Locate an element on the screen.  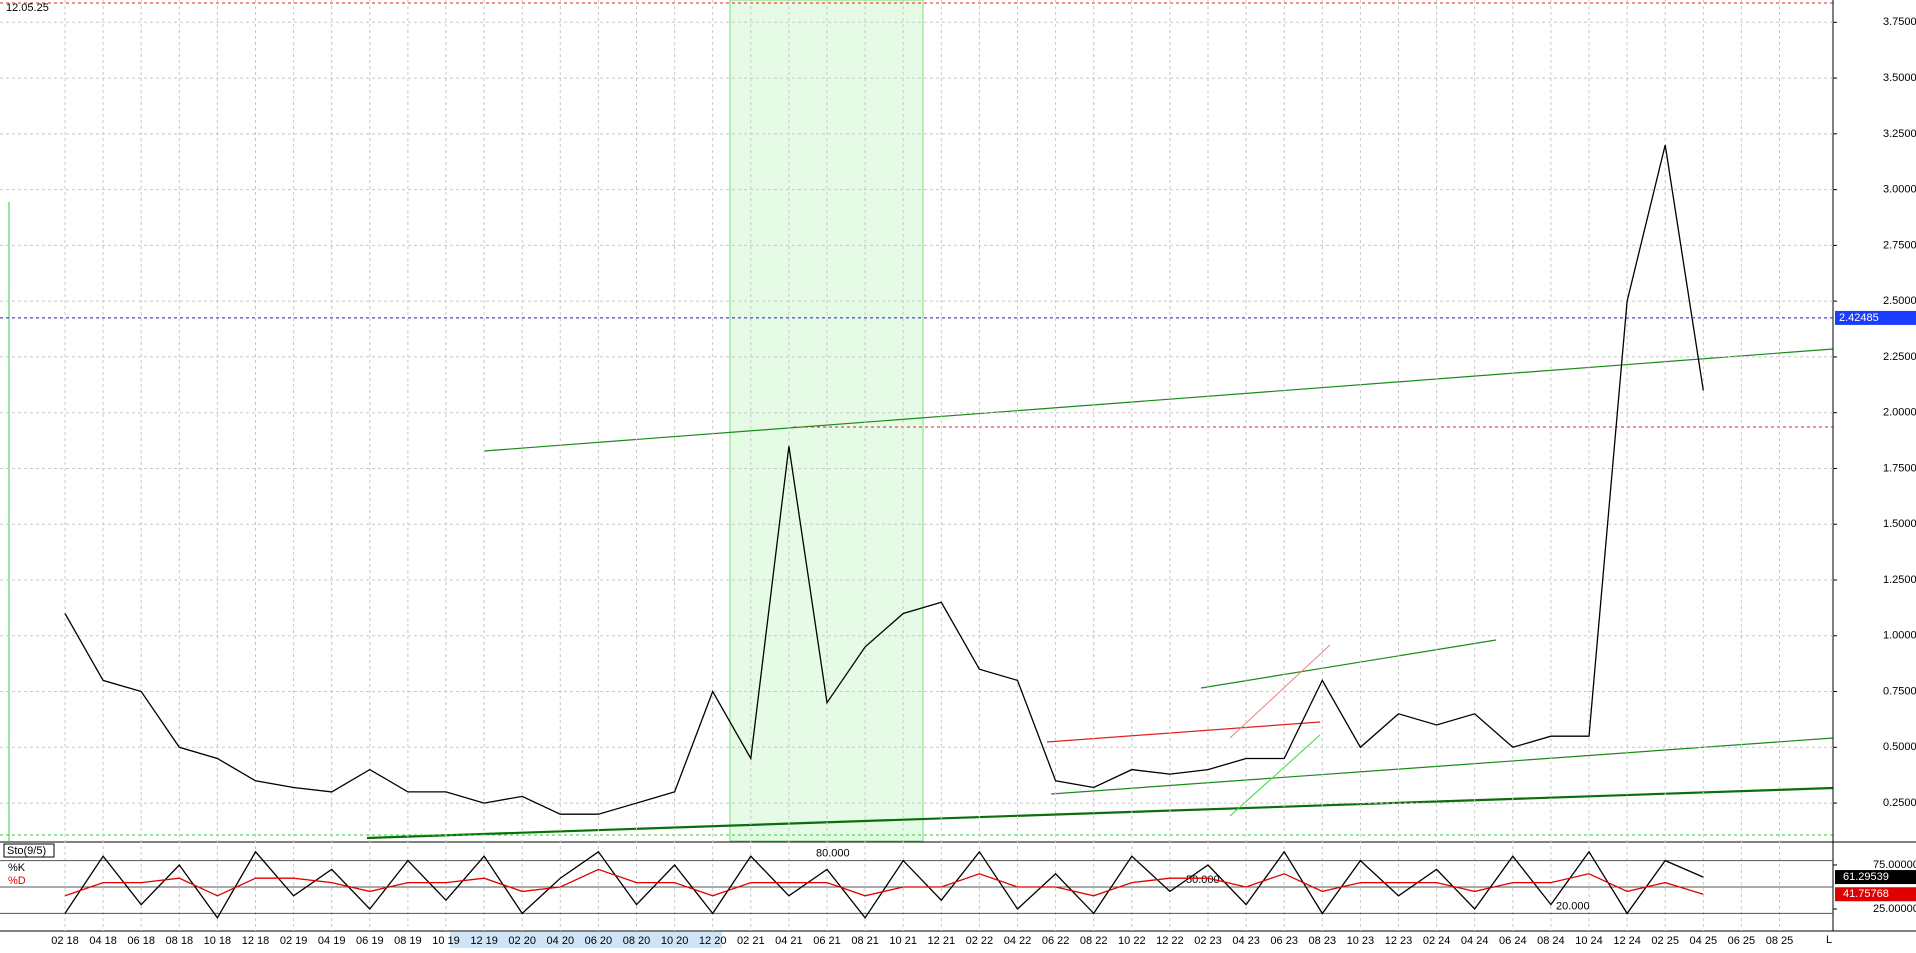
y-tick-label: 1.00000 is located at coordinates (1899, 636).